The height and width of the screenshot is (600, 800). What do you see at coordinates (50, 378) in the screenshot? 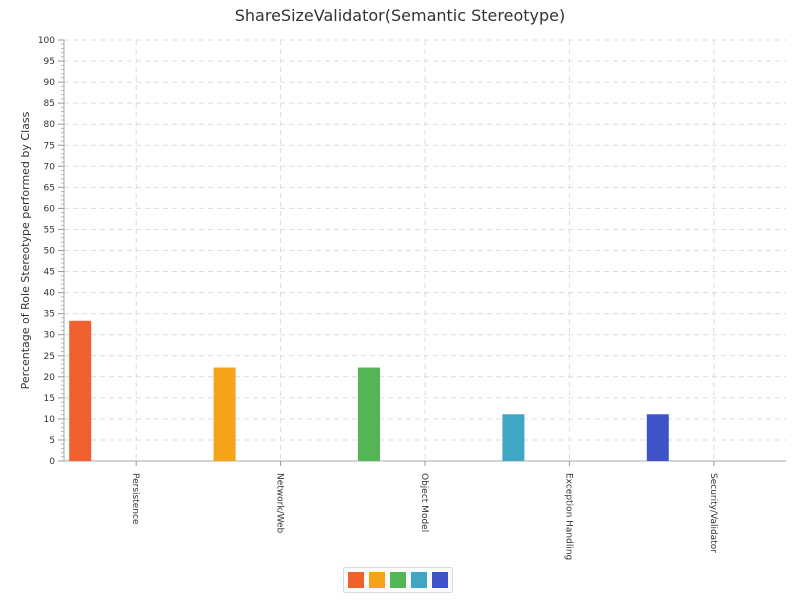
I see `y-tick-label: 20` at bounding box center [50, 378].